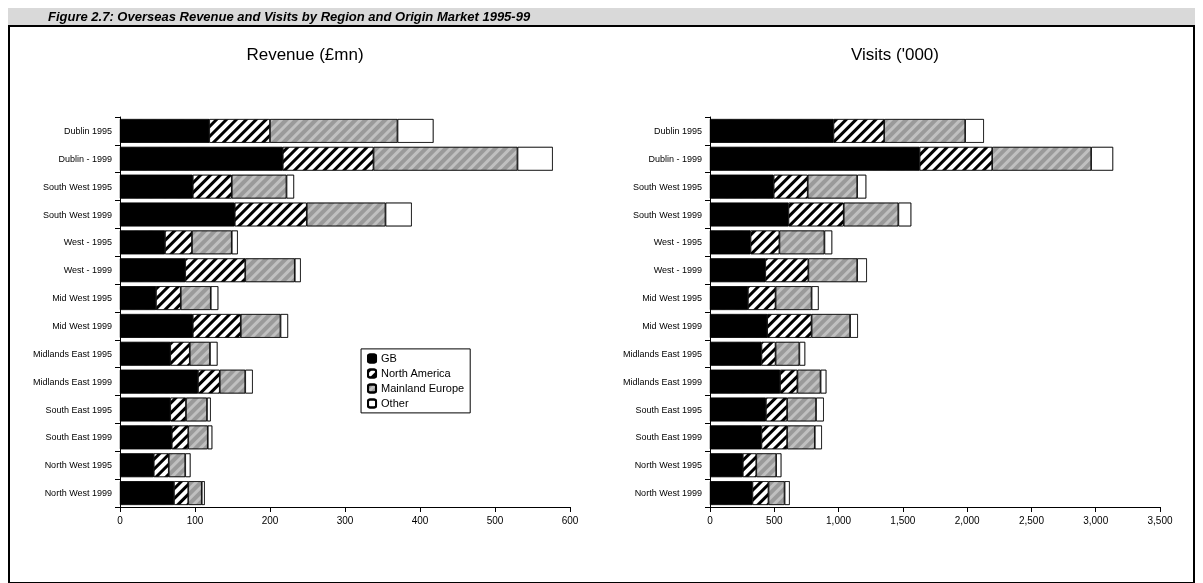  I want to click on x-tick-label: 400, so click(420, 520).